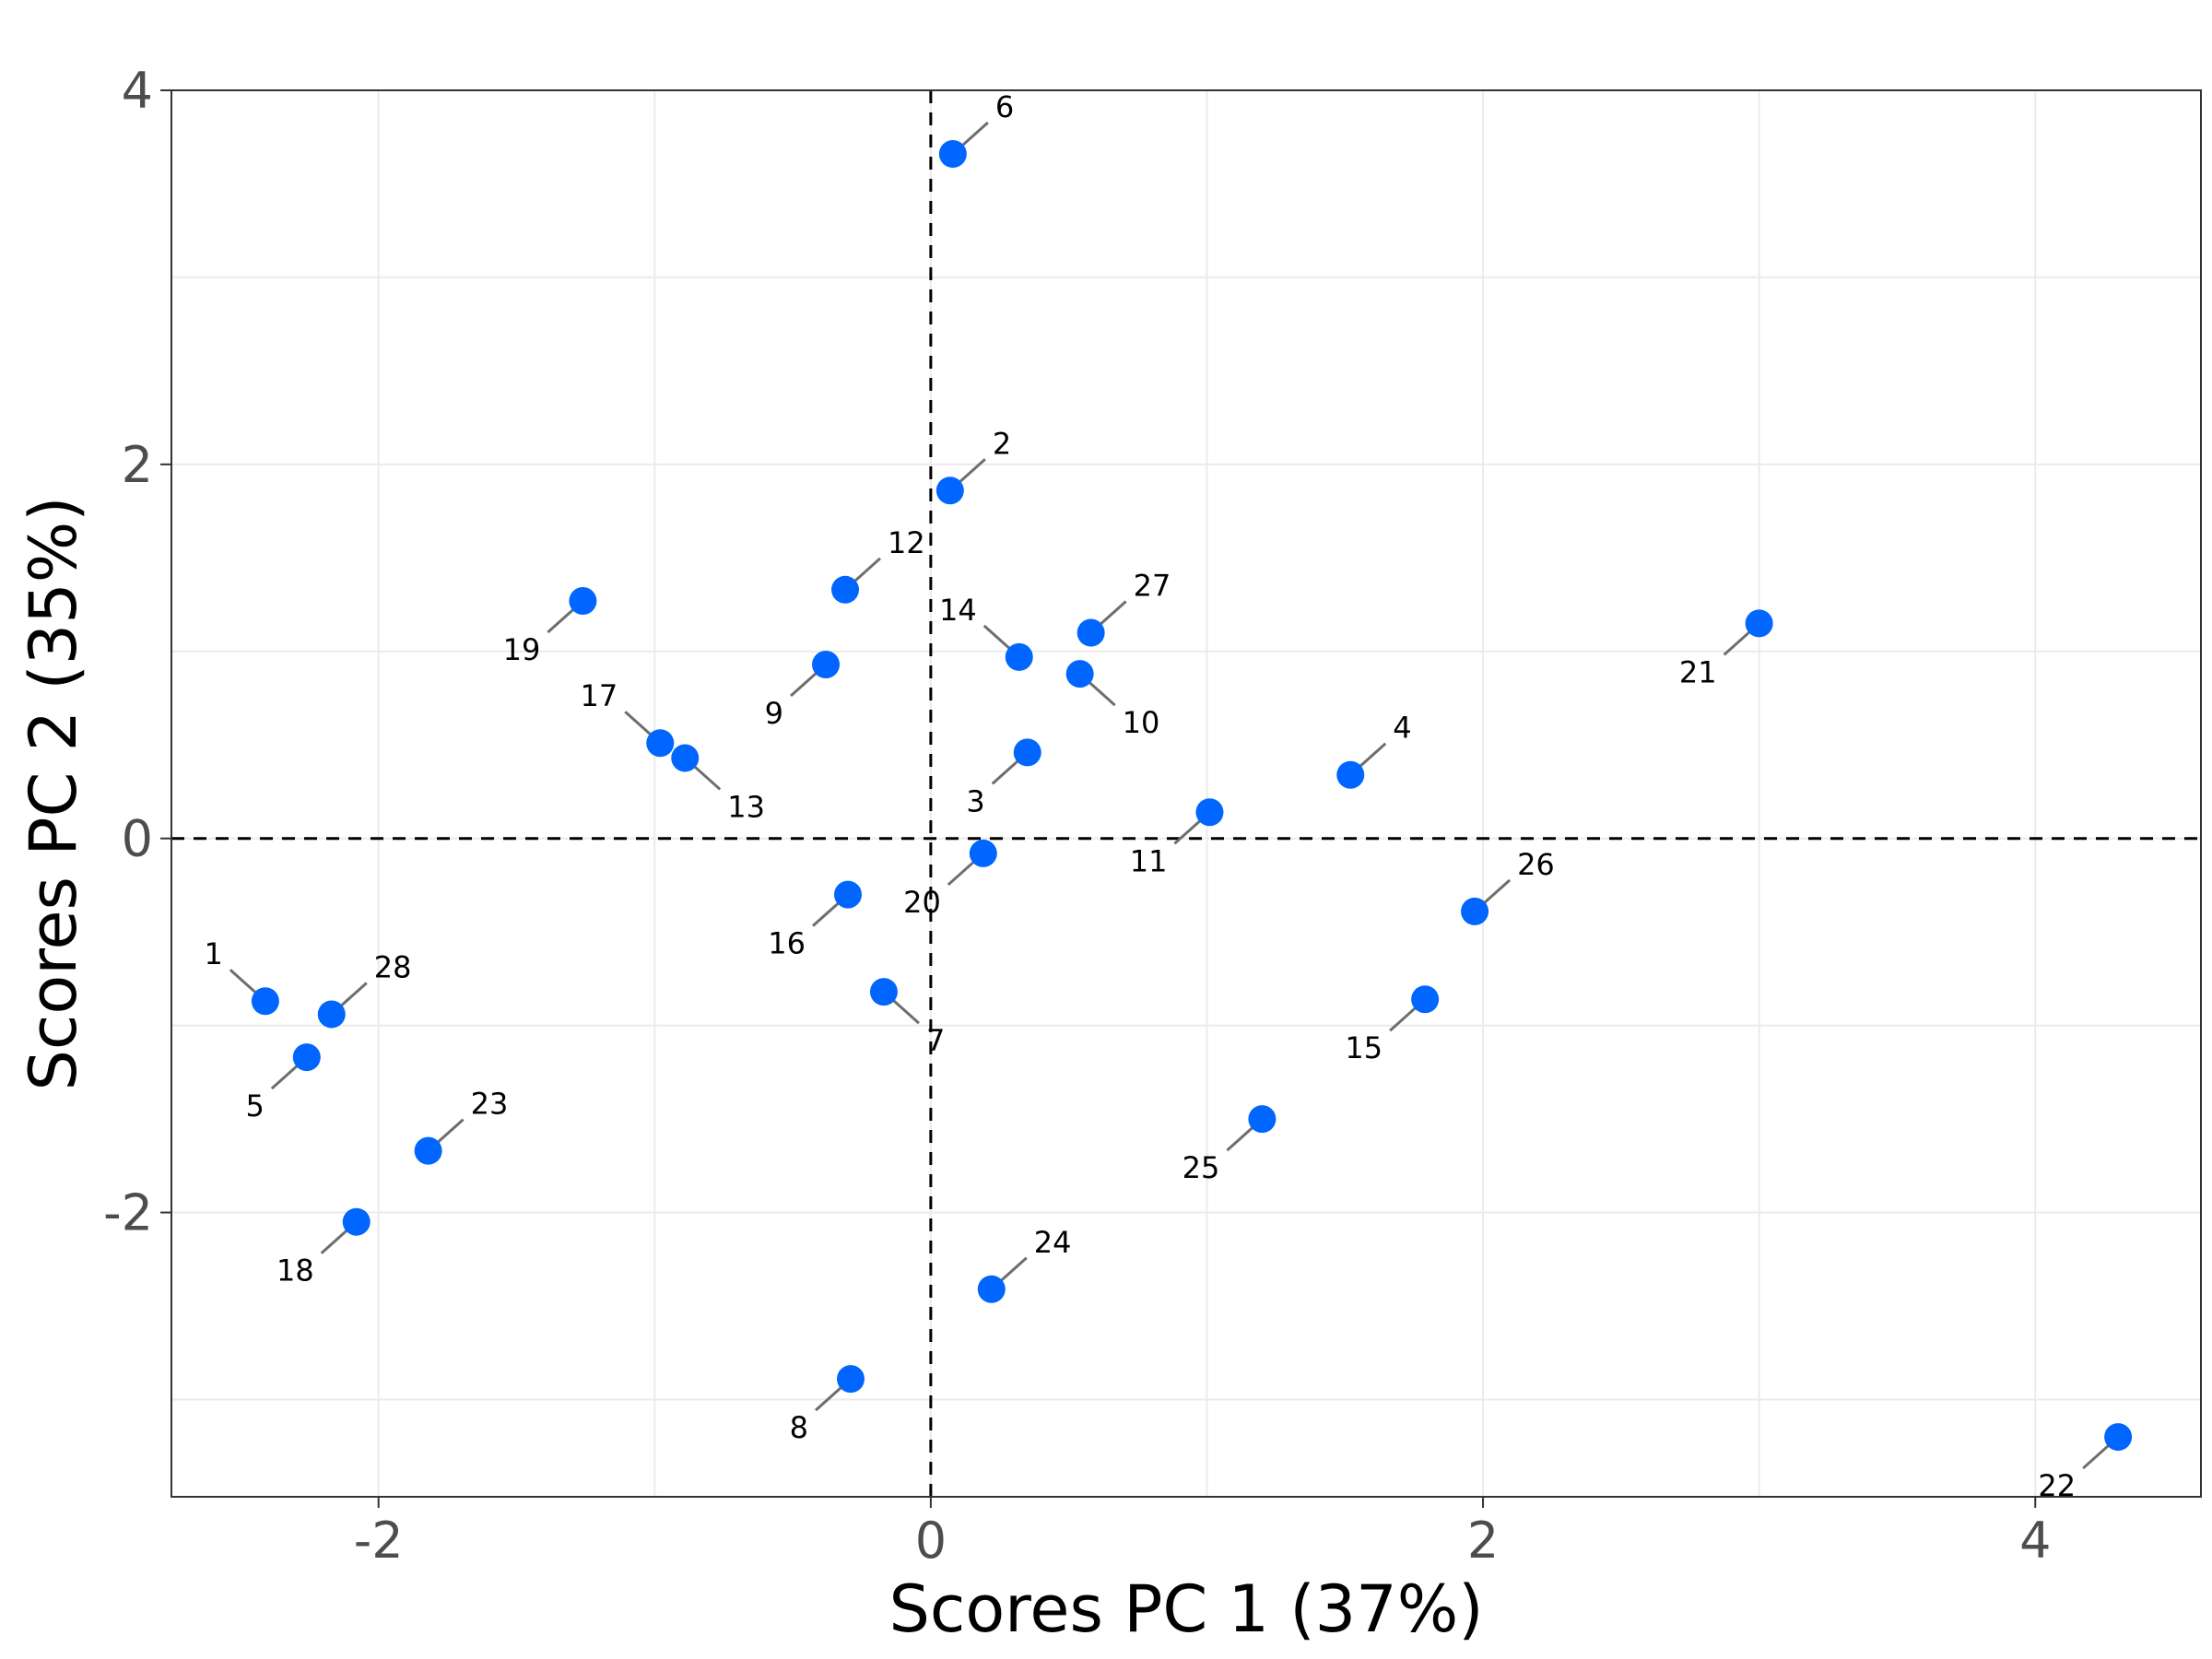 The width and height of the screenshot is (2212, 1659). I want to click on point-label: 24, so click(1053, 1242).